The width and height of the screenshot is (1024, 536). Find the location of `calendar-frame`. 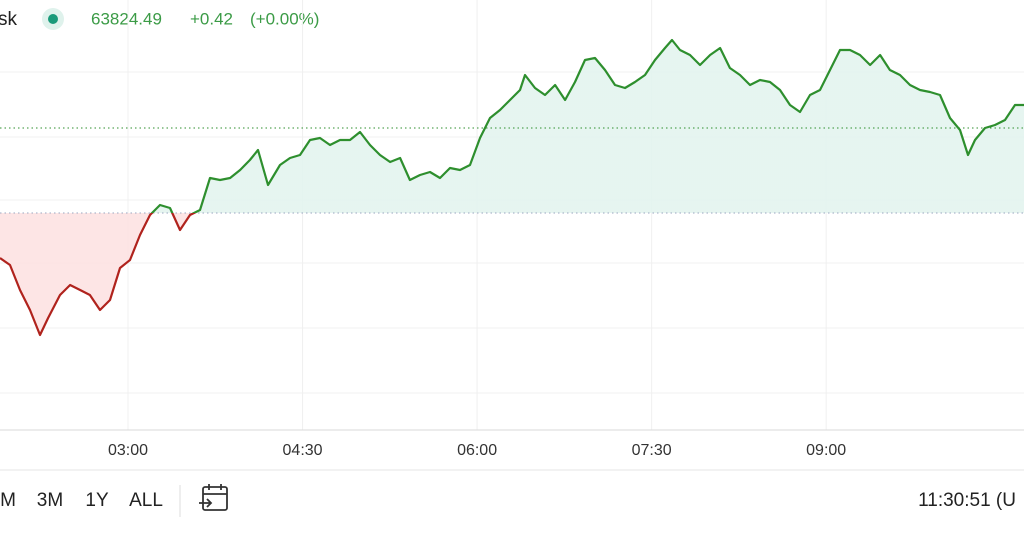

calendar-frame is located at coordinates (215, 498).